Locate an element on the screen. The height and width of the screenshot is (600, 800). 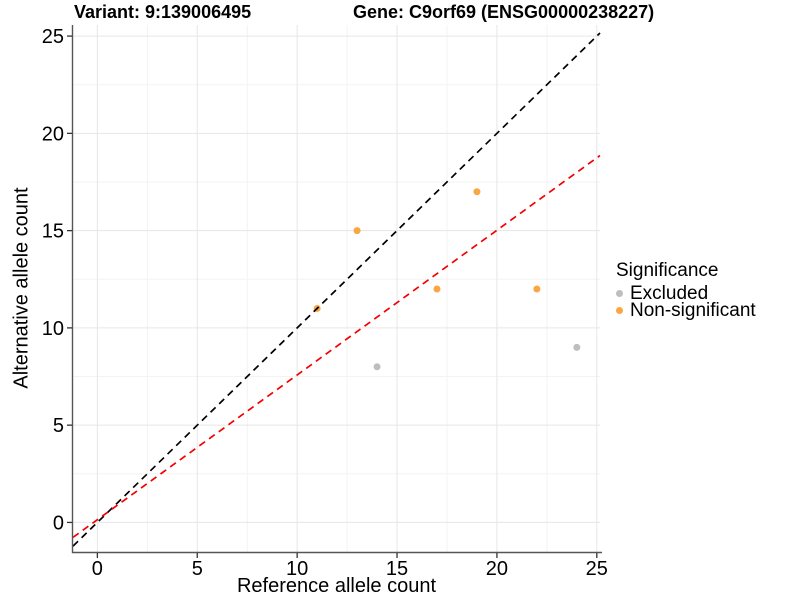
y-axis-title: Alternative allele count is located at coordinates (21, 288).